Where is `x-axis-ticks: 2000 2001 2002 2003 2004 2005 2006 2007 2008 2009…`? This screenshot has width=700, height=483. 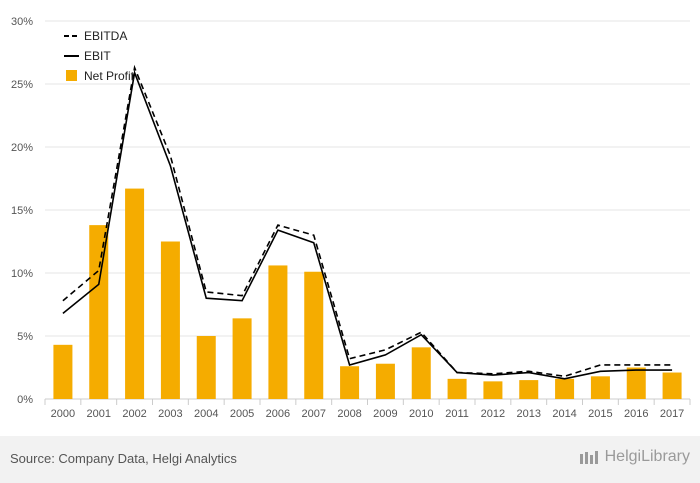 x-axis-ticks: 2000 2001 2002 2003 2004 2005 2006 2007 2008 2009… is located at coordinates (367, 409).